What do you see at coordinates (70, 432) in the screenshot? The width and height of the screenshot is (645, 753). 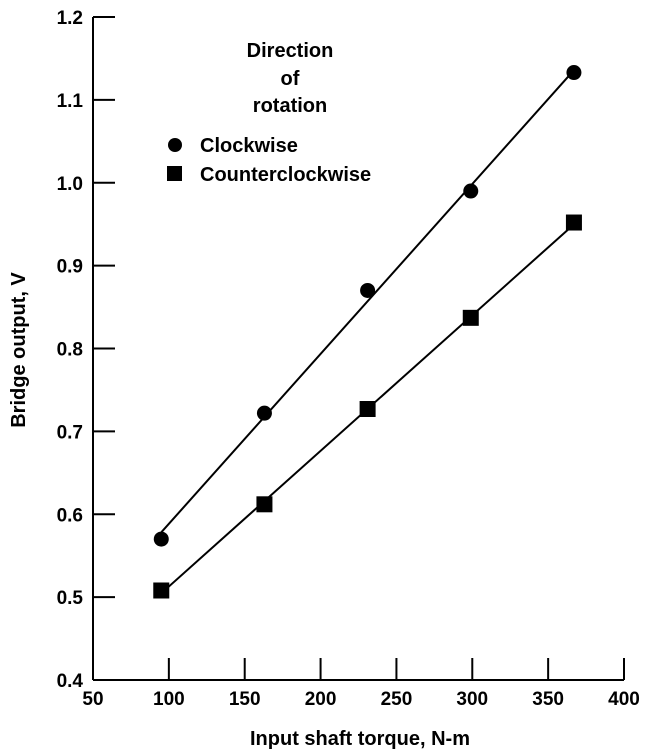 I see `y-tick-label: 0.7` at bounding box center [70, 432].